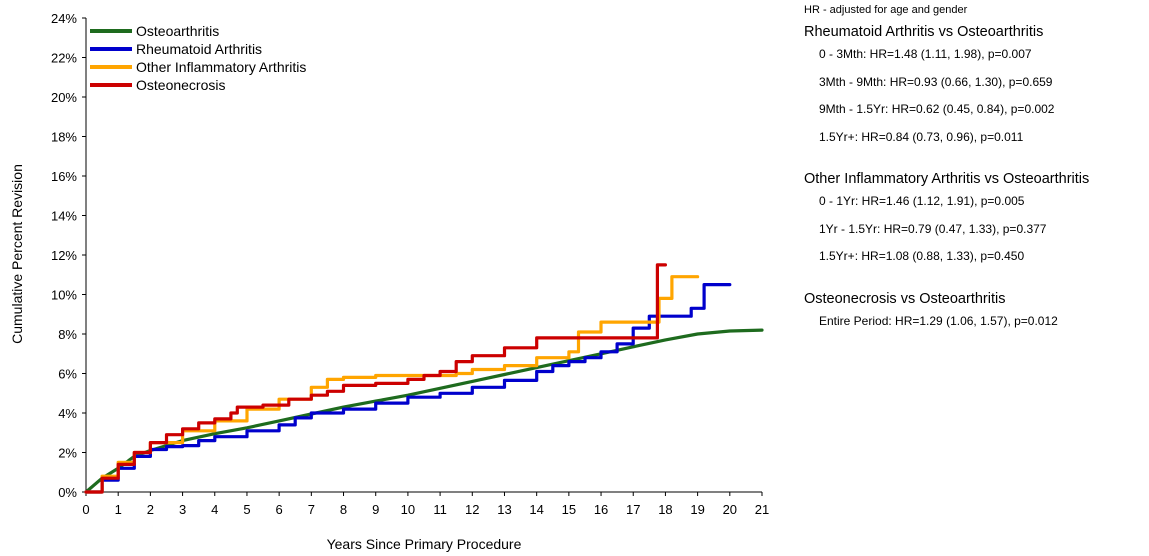  What do you see at coordinates (921, 136) in the screenshot?
I see `hr-row: 1.5Yr+: HR=0.84 (0.73, 0.96), p=0.011` at bounding box center [921, 136].